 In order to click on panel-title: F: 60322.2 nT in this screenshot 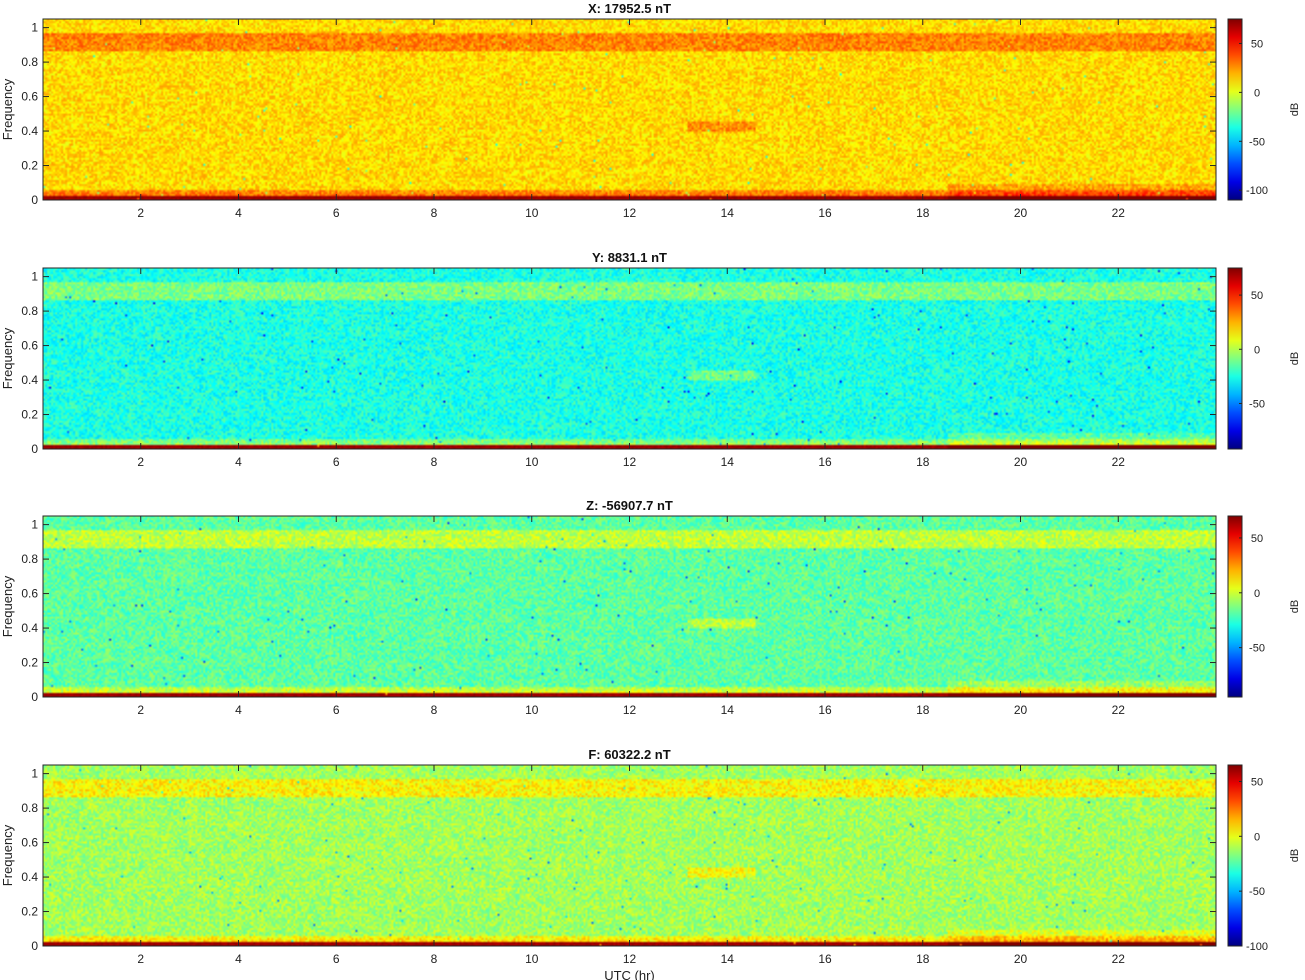, I will do `click(629, 754)`.